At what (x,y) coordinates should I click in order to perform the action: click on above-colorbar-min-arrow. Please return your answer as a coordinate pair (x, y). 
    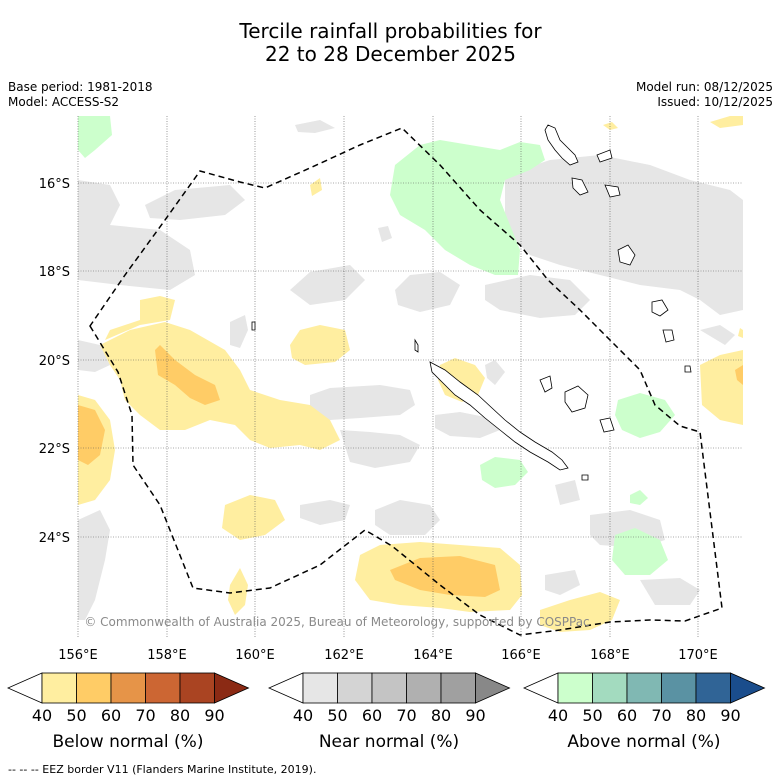
    Looking at the image, I should click on (541, 688).